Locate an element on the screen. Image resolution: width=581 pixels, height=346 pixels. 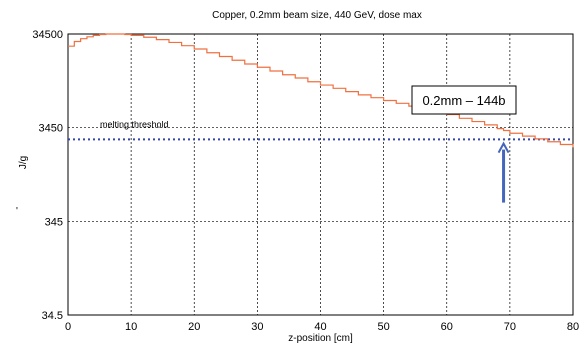
y-tick-labels: 34500 3450 345 34.5 is located at coordinates (47, 175).